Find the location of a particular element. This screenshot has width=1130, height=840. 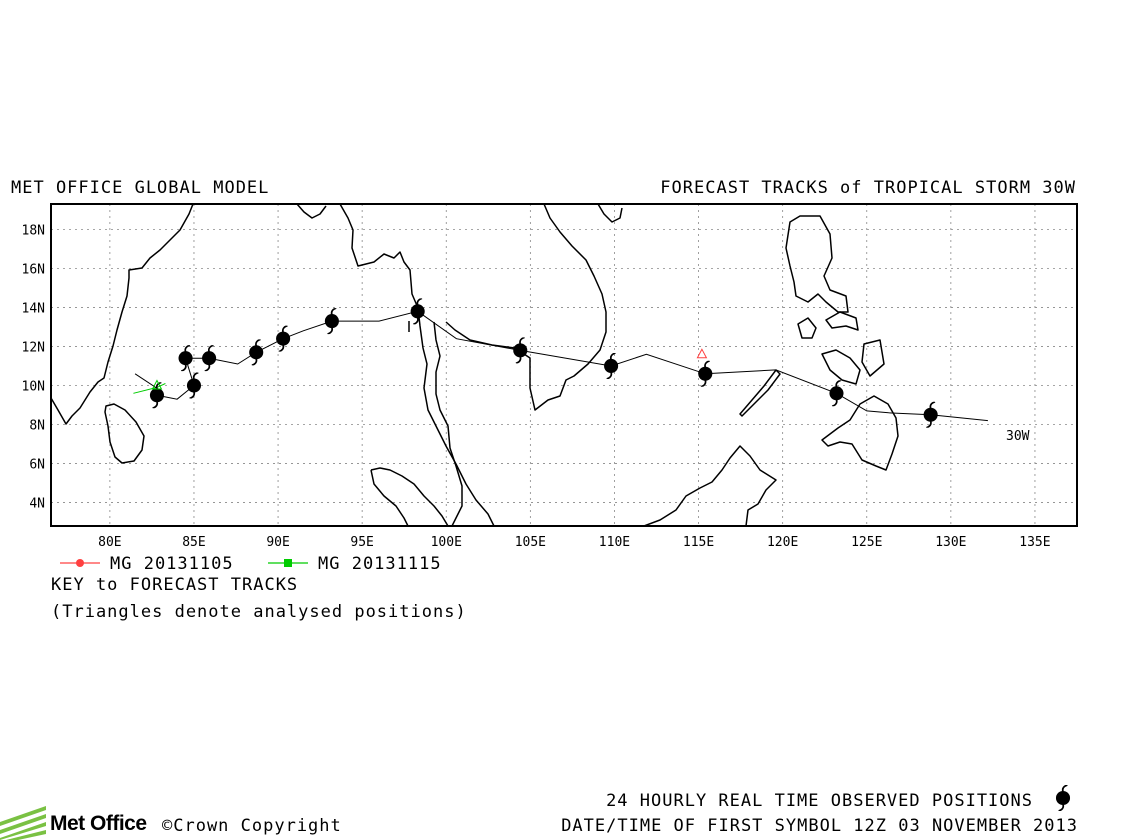

coastline-india is located at coordinates (122, 314).